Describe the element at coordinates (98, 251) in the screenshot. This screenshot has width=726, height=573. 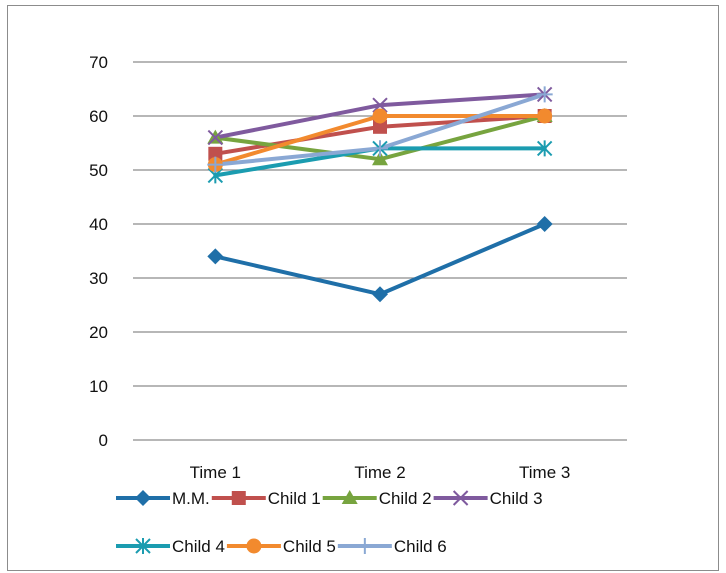
I see `y-axis-tick-labels: 0 10 20 30 40 50 60 70` at that location.